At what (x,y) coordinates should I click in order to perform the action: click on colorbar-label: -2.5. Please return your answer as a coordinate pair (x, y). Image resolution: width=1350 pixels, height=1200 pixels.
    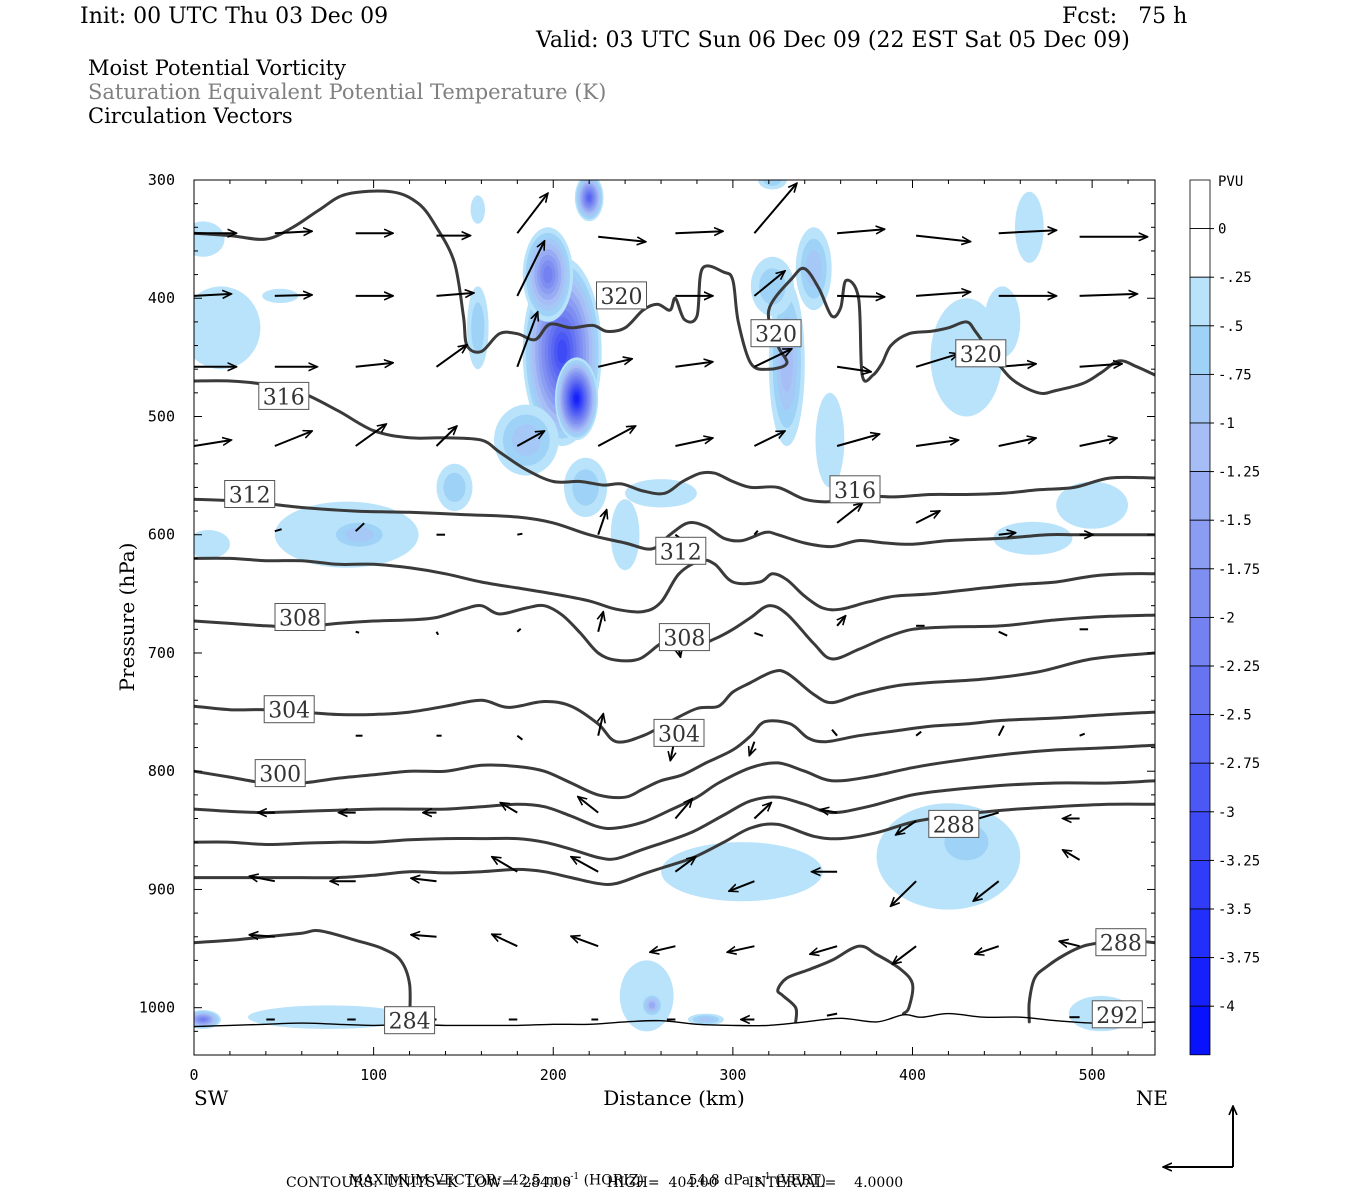
    Looking at the image, I should click on (1235, 716).